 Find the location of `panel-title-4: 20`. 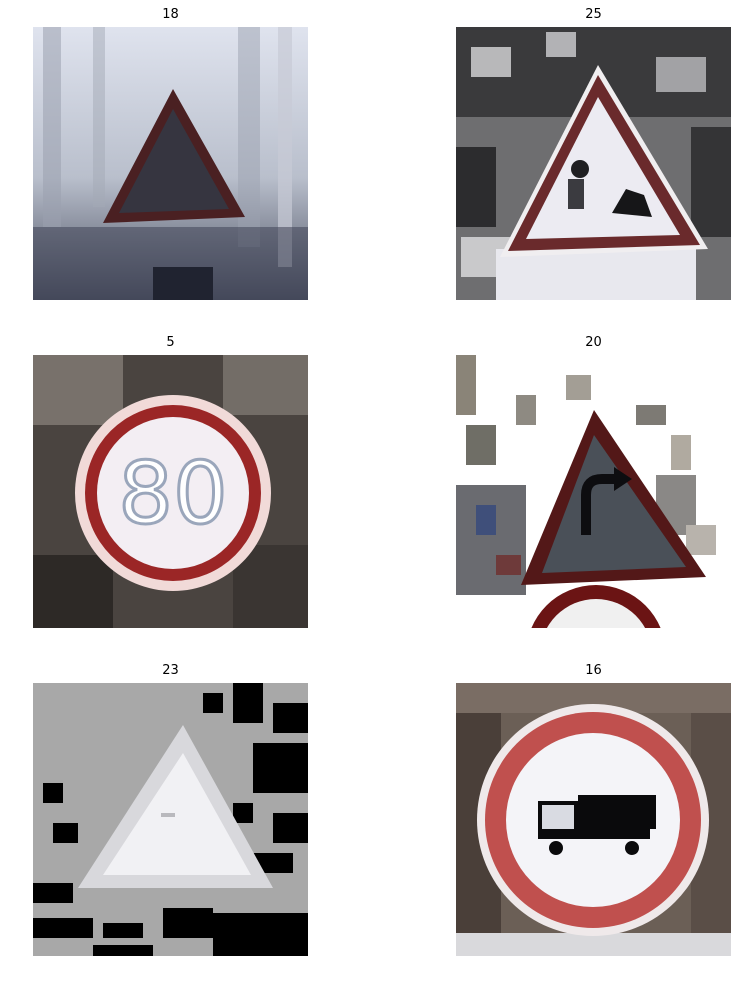

panel-title-4: 20 is located at coordinates (593, 342).